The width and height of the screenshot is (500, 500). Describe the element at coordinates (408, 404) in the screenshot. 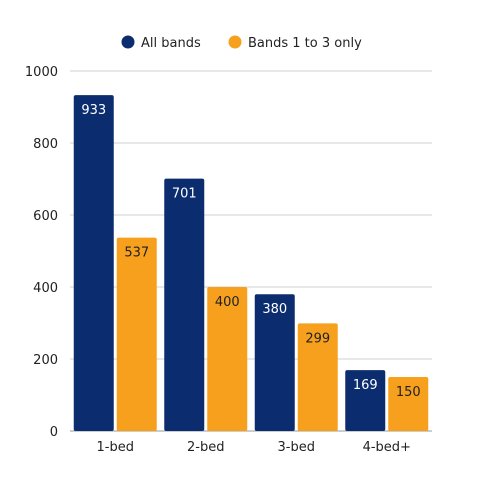

I see `bar-bands-1-to-3-only-4-bed-` at that location.